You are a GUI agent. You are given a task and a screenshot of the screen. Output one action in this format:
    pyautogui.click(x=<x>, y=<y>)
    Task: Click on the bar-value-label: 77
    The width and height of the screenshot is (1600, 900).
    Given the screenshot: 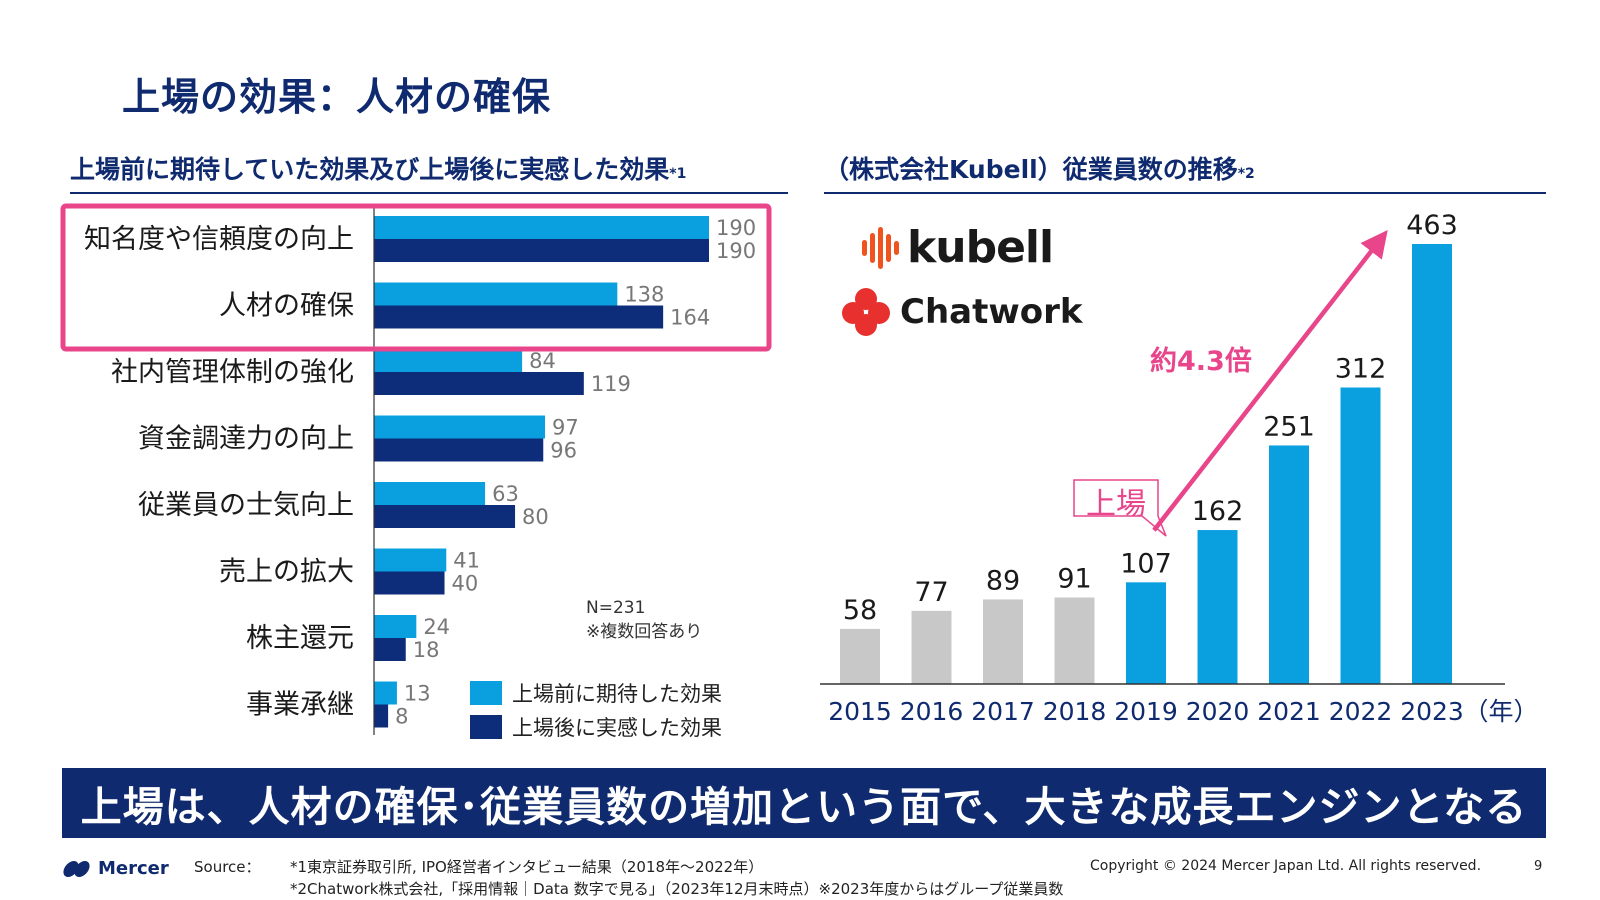 What is the action you would take?
    pyautogui.click(x=931, y=592)
    